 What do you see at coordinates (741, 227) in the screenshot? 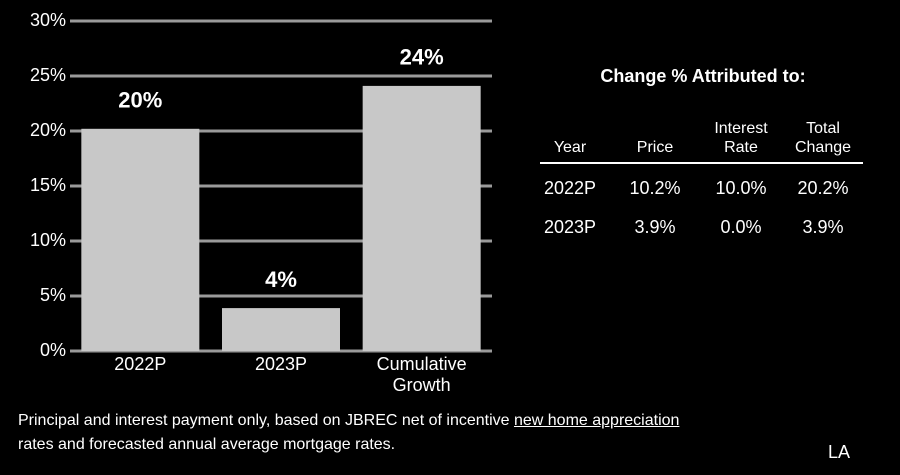
I see `table-cell: 0.0%` at bounding box center [741, 227].